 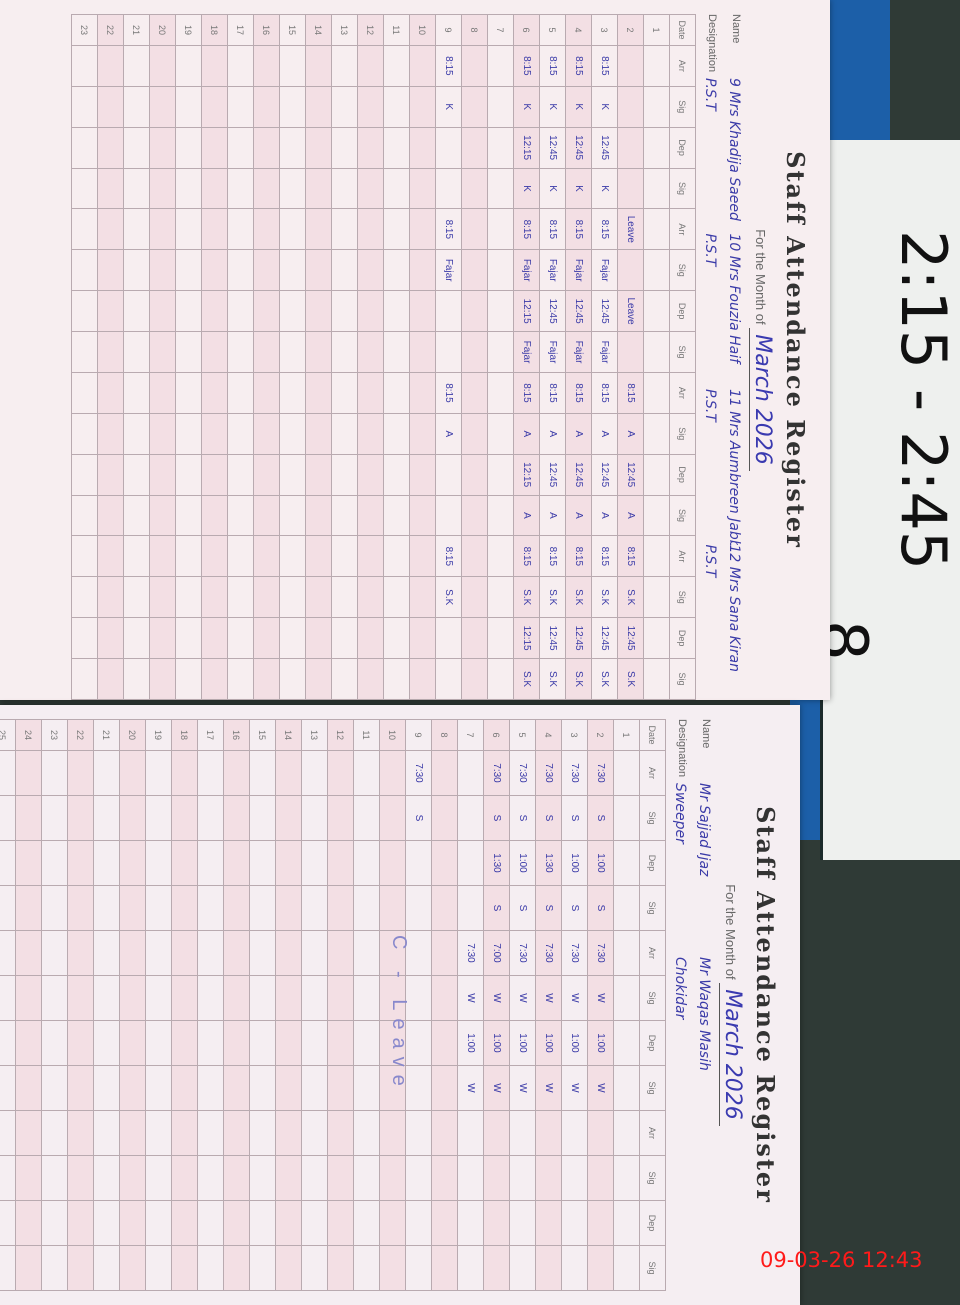 What do you see at coordinates (734, 608) in the screenshot?
I see `staff-no: 12 Mrs Sana Kiran` at bounding box center [734, 608].